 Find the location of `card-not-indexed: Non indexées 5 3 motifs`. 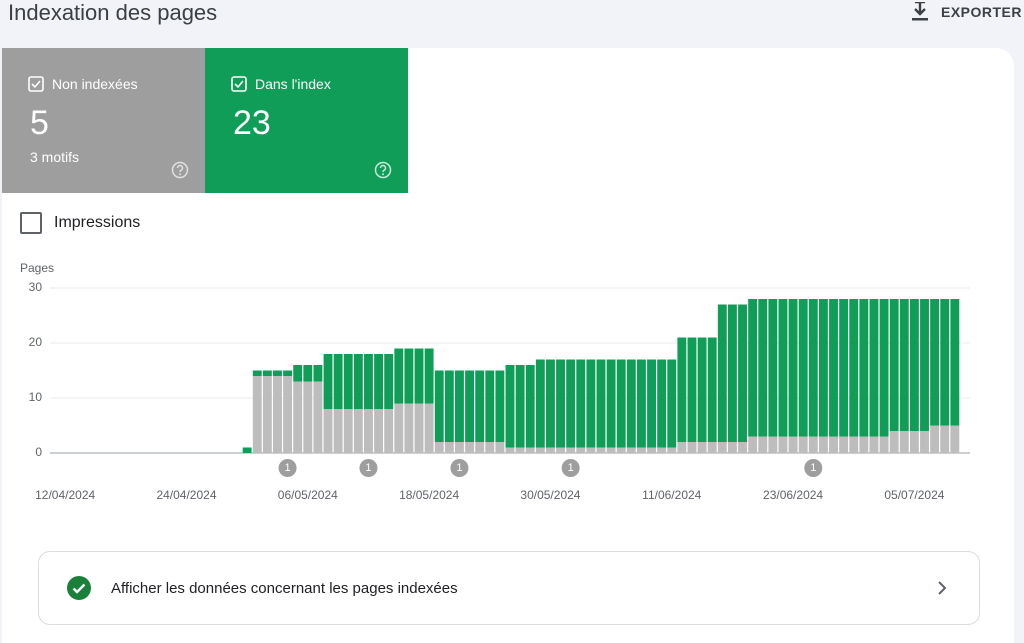

card-not-indexed: Non indexées 5 3 motifs is located at coordinates (103, 120).